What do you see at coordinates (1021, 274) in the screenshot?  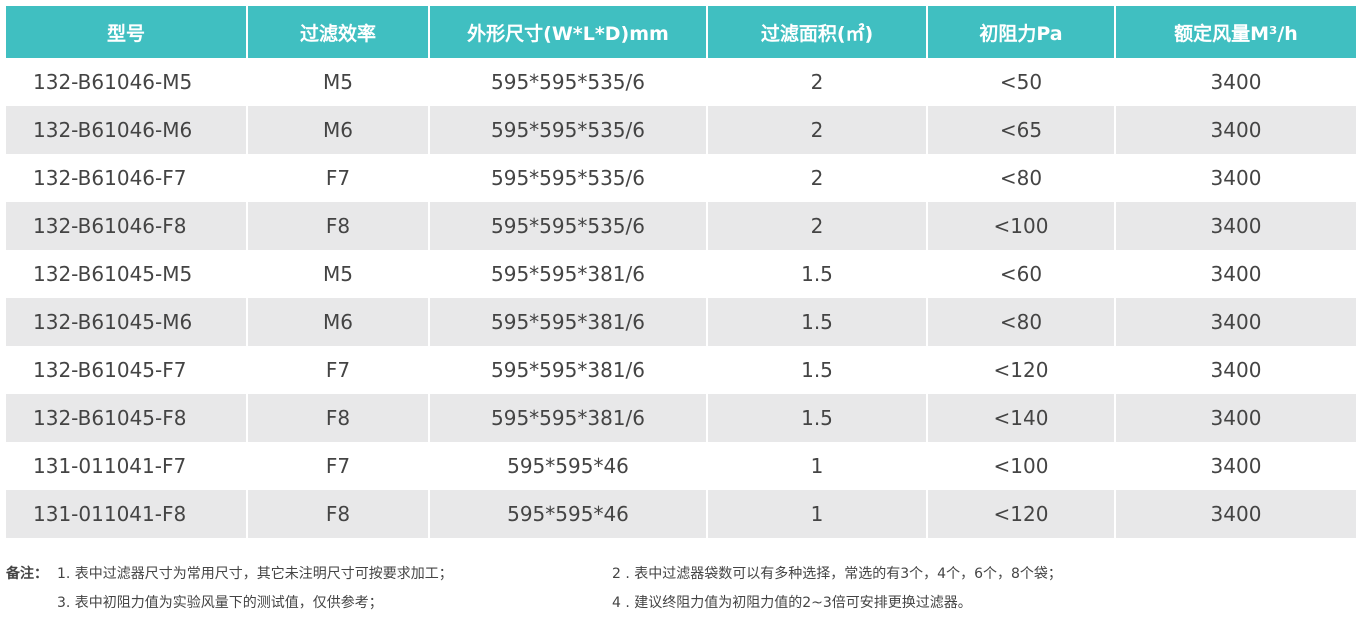 I see `table-cell: <60` at bounding box center [1021, 274].